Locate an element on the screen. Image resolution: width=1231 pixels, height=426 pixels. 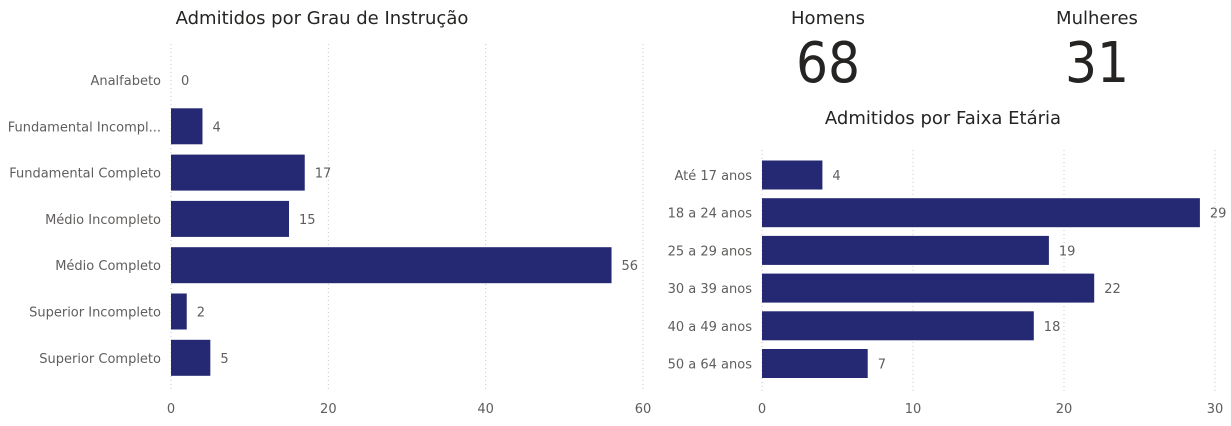
x-tick-label: 40 is located at coordinates (485, 409).